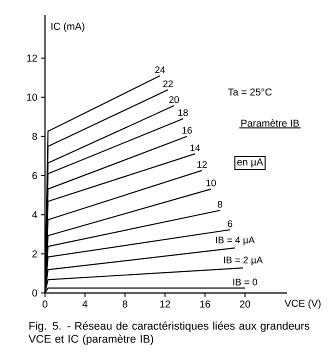 This screenshot has width=334, height=362. I want to click on series-label: 22, so click(168, 84).